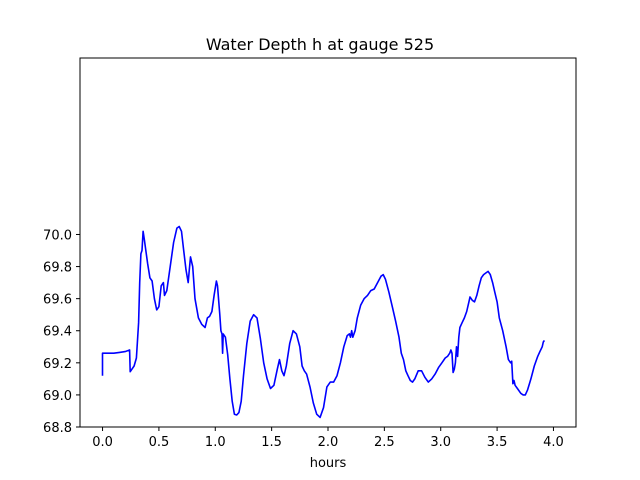 The width and height of the screenshot is (640, 480). Describe the element at coordinates (553, 442) in the screenshot. I see `x-tick-label: 4.0` at that location.